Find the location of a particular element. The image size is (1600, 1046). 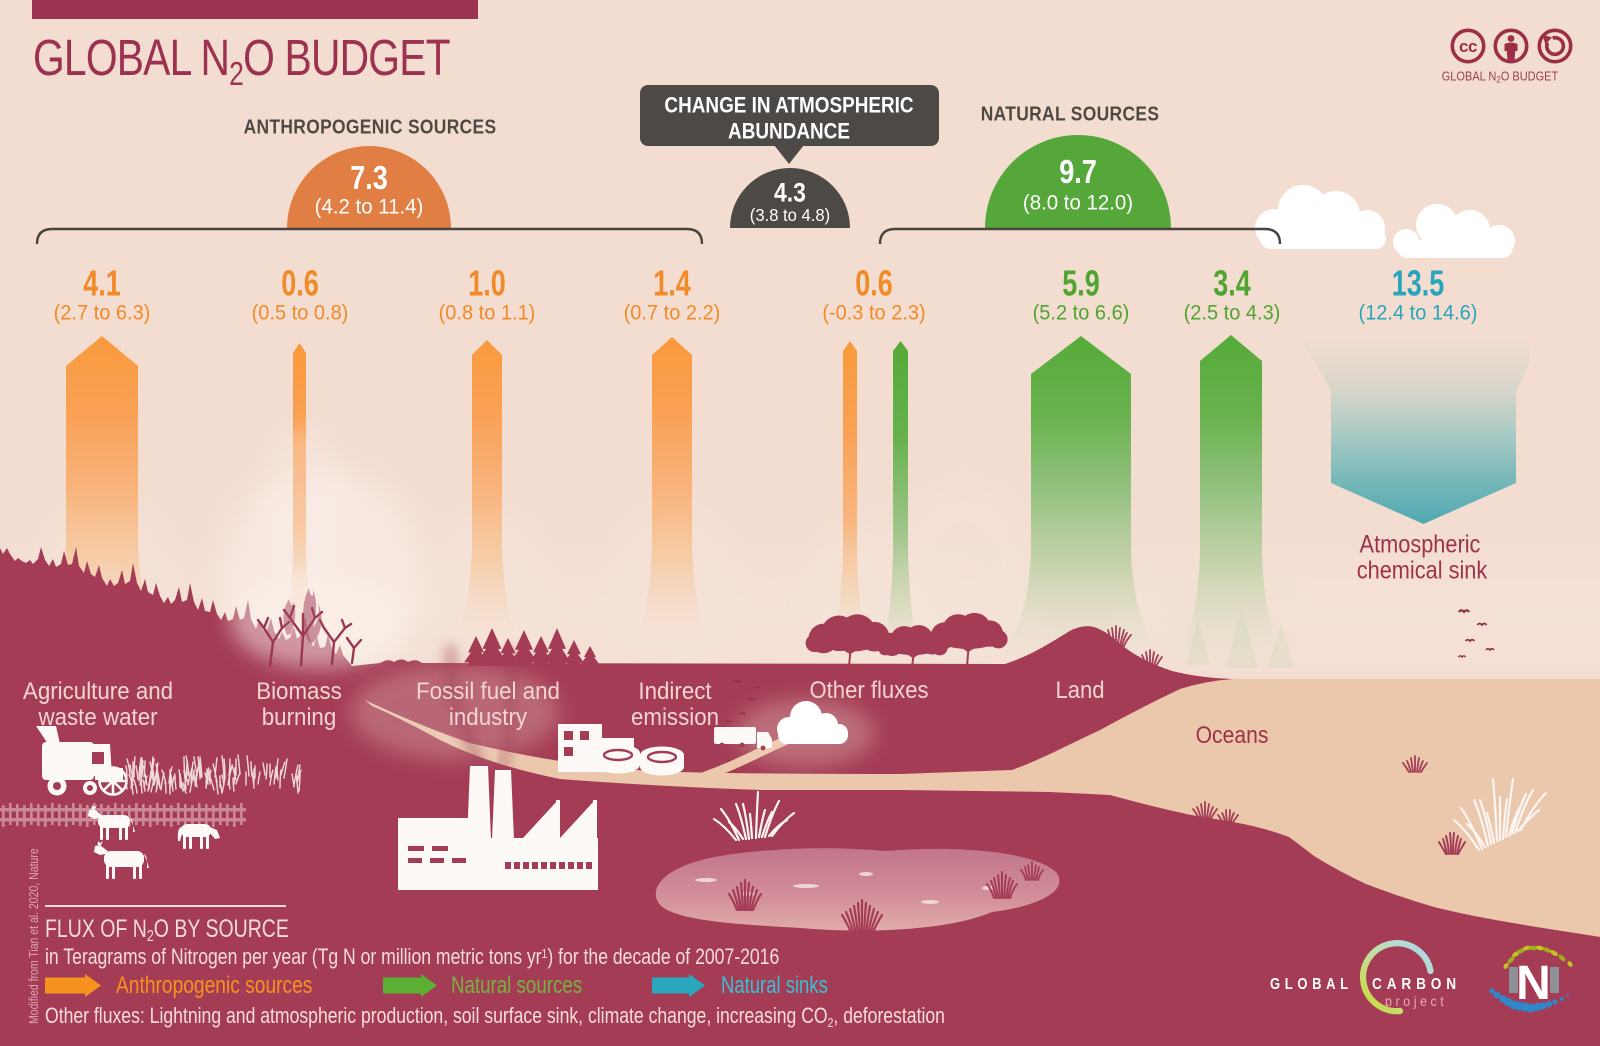

svg-text: cc is located at coordinates (1468, 46).